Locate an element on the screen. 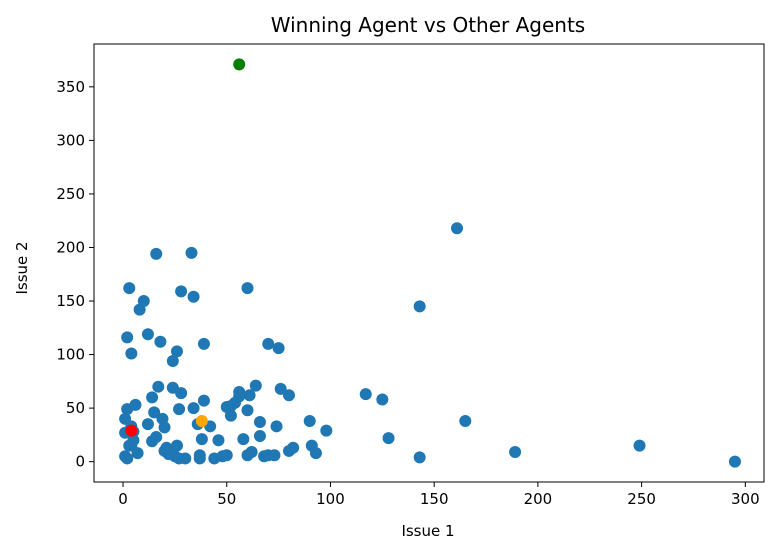 The height and width of the screenshot is (554, 777). x-tick-label: 150 is located at coordinates (434, 499).